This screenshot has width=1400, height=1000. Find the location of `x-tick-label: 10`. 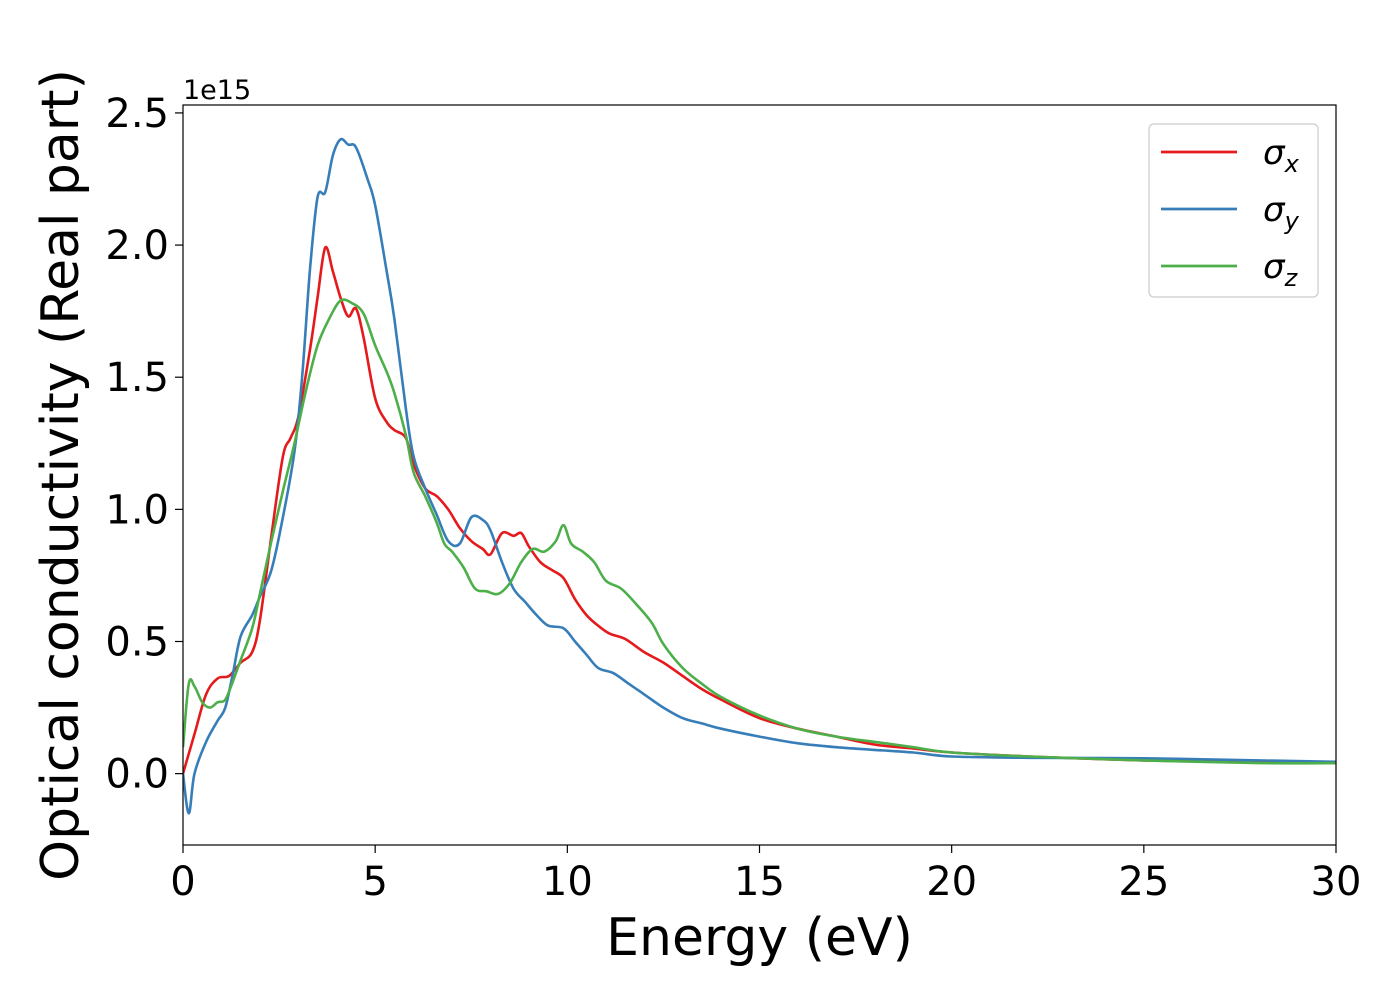

x-tick-label: 10 is located at coordinates (567, 882).